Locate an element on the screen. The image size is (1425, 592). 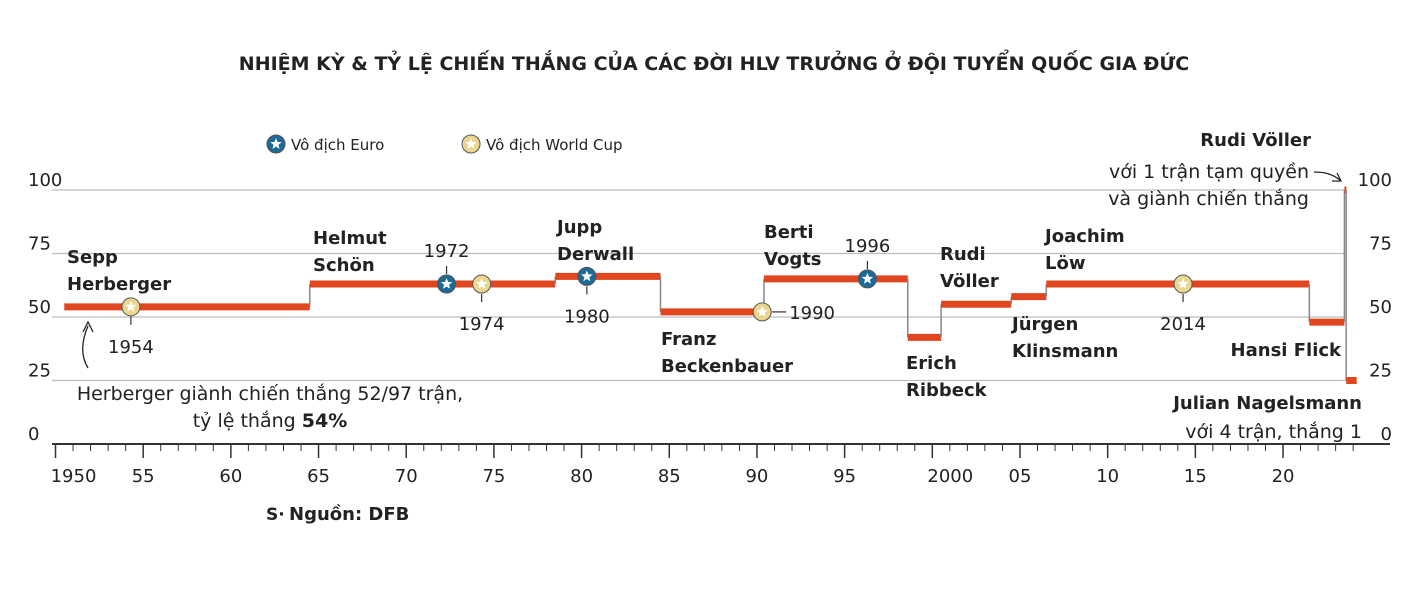
annotation: và giành chiến thắng is located at coordinates (1208, 198).